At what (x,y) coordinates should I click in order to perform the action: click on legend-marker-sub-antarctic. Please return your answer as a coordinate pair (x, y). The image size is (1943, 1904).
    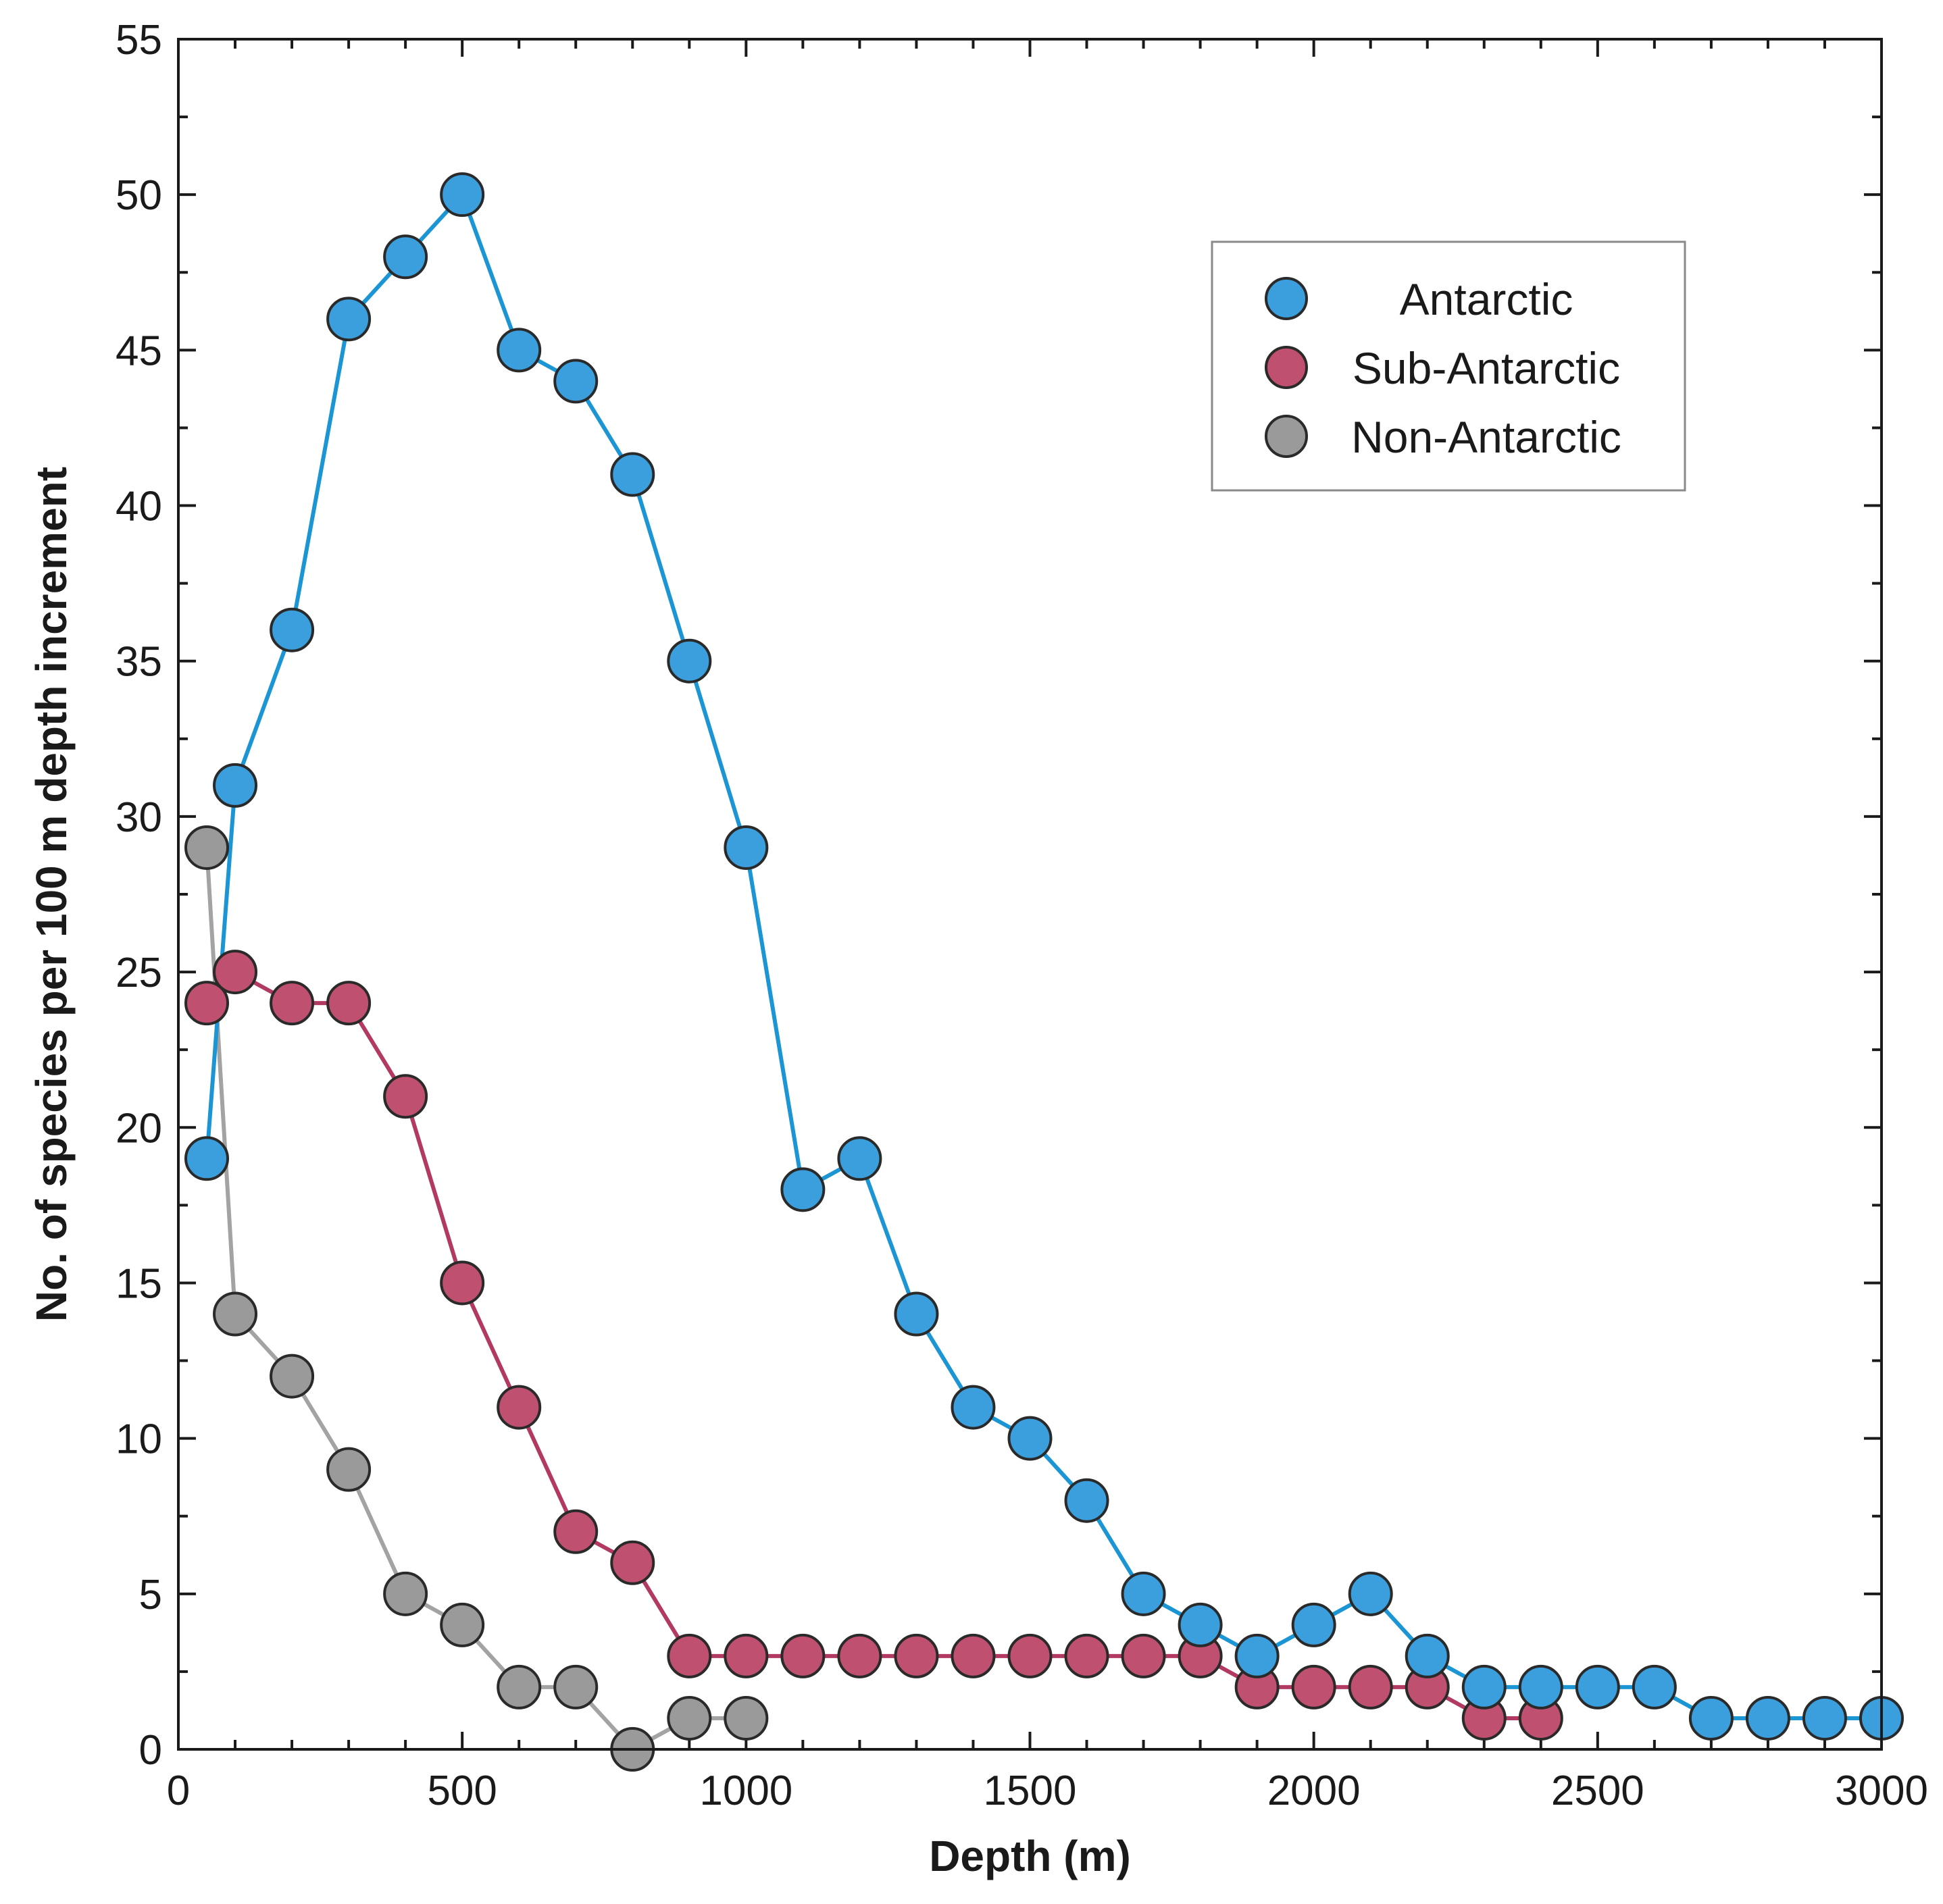
    Looking at the image, I should click on (1287, 367).